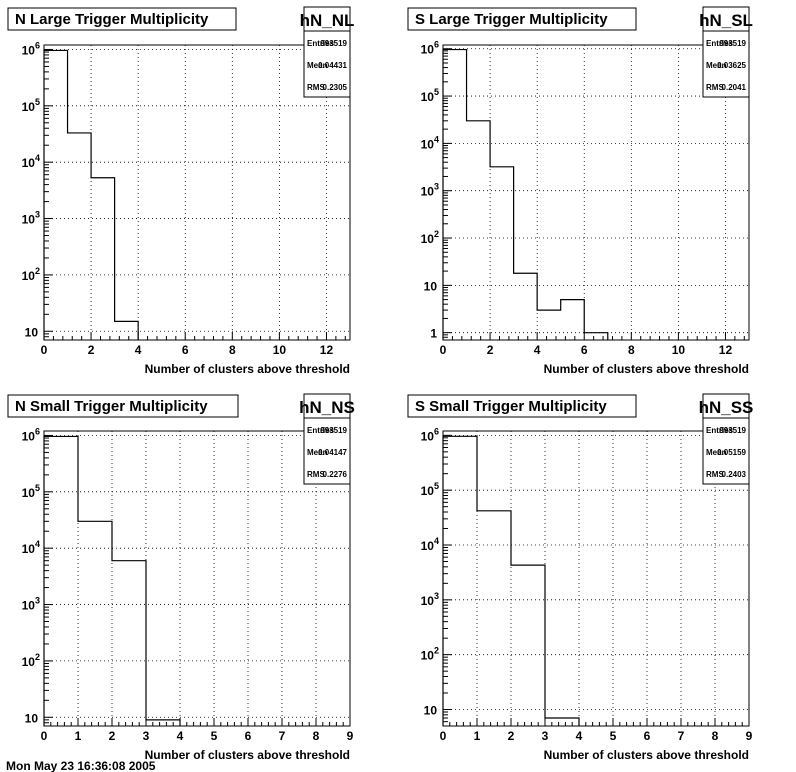 This screenshot has width=796, height=772. Describe the element at coordinates (726, 407) in the screenshot. I see `stats-histogram-name: hN_SS` at that location.